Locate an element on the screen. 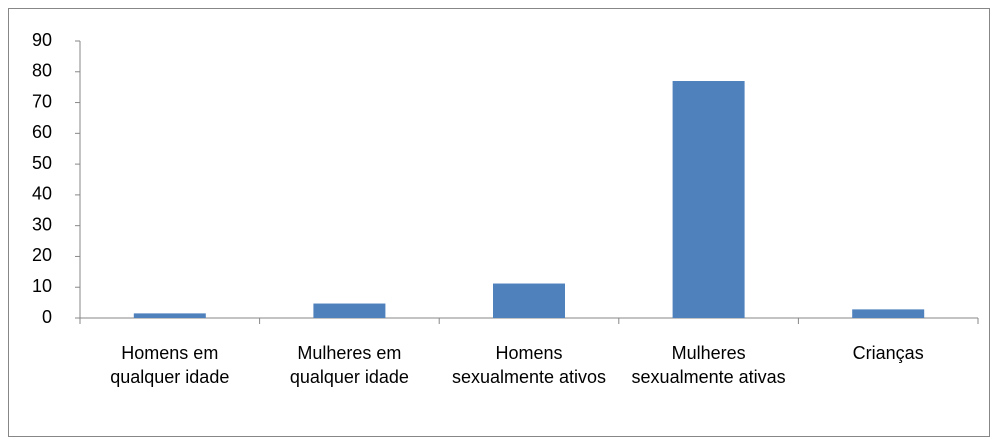 The height and width of the screenshot is (441, 995). x-tick-label: Mulheres sexualmente ativas is located at coordinates (708, 365).